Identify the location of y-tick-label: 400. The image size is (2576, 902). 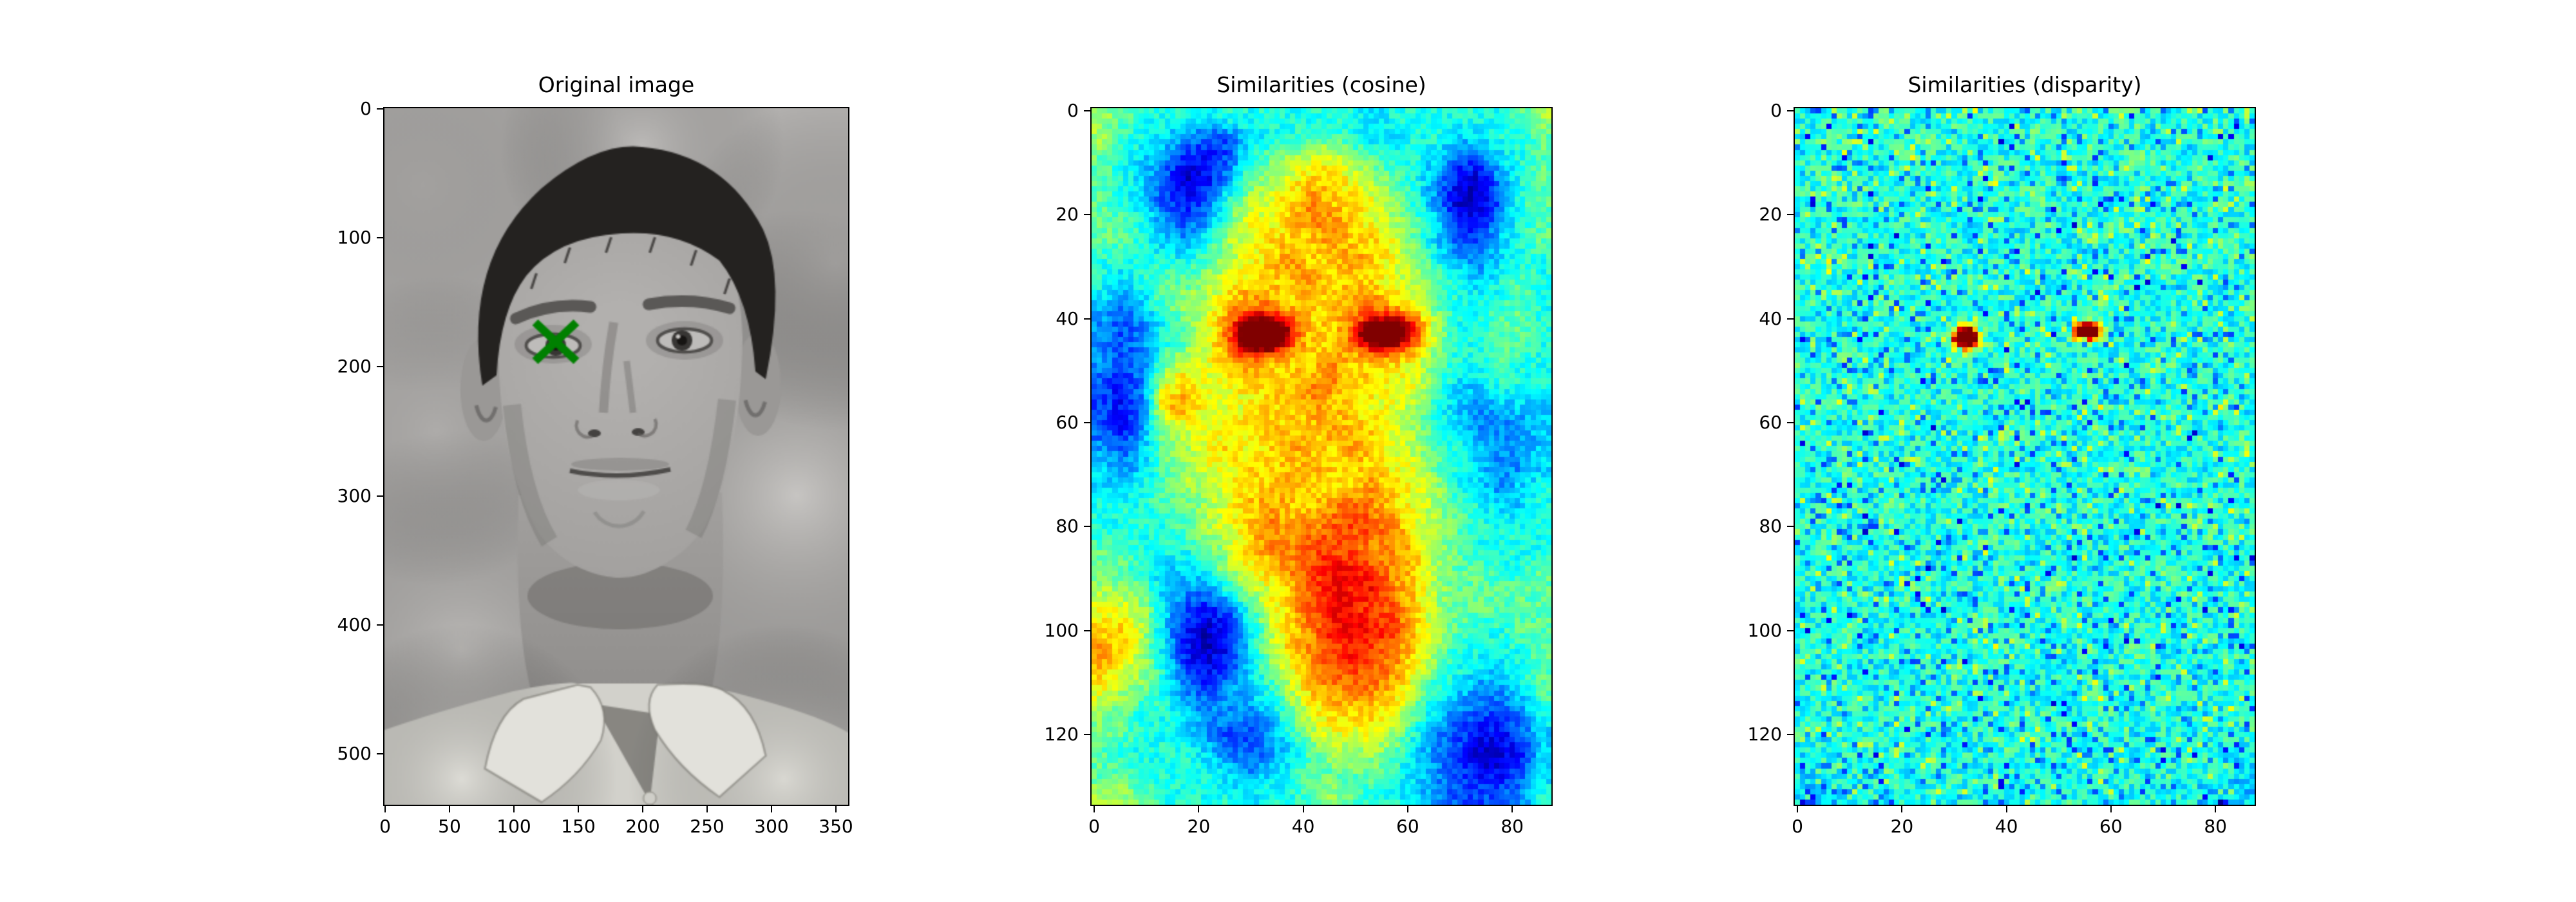
(354, 624).